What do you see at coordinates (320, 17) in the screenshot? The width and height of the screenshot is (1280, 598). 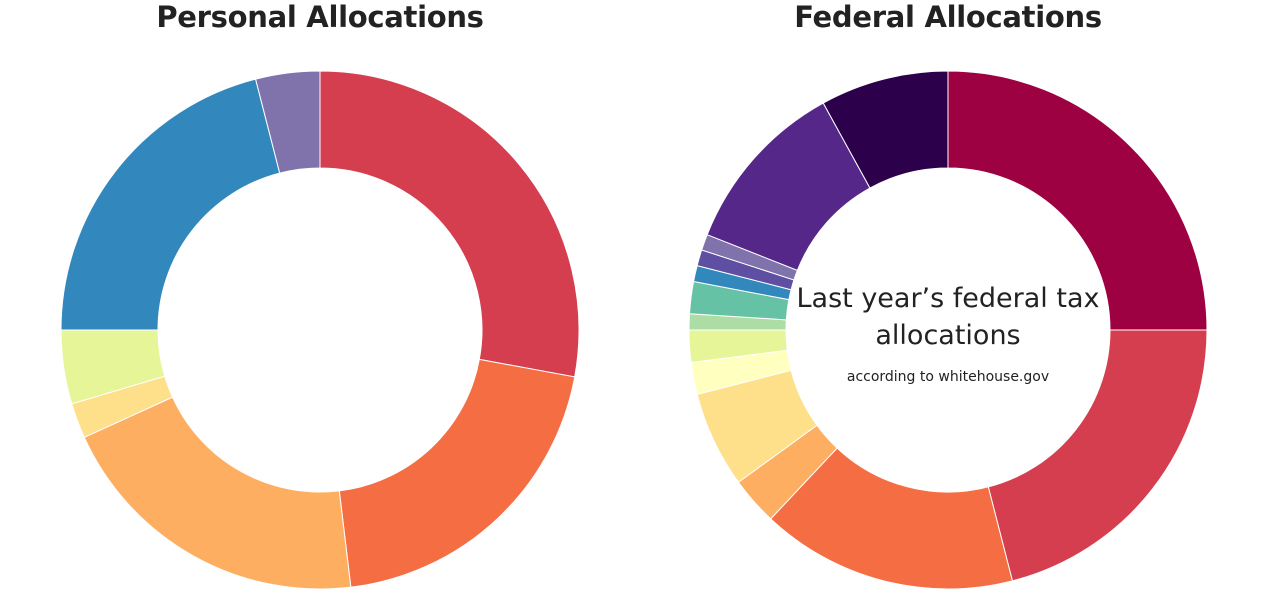 I see `personal-chart-title: Personal Allocations` at bounding box center [320, 17].